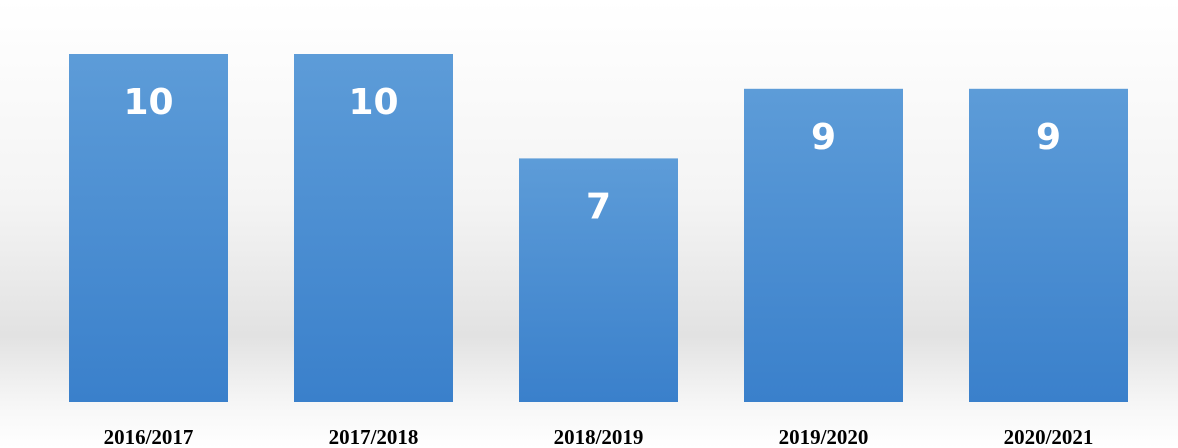 The image size is (1178, 448). What do you see at coordinates (374, 436) in the screenshot?
I see `x-tick-label: 2017/2018` at bounding box center [374, 436].